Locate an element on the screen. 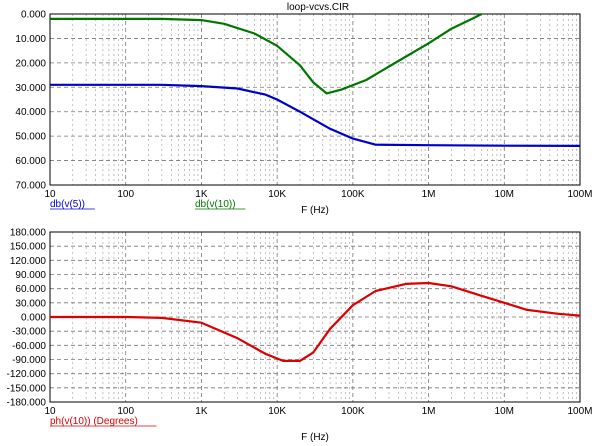 The image size is (608, 446). y-tick-label: 20.000 is located at coordinates (30, 63).